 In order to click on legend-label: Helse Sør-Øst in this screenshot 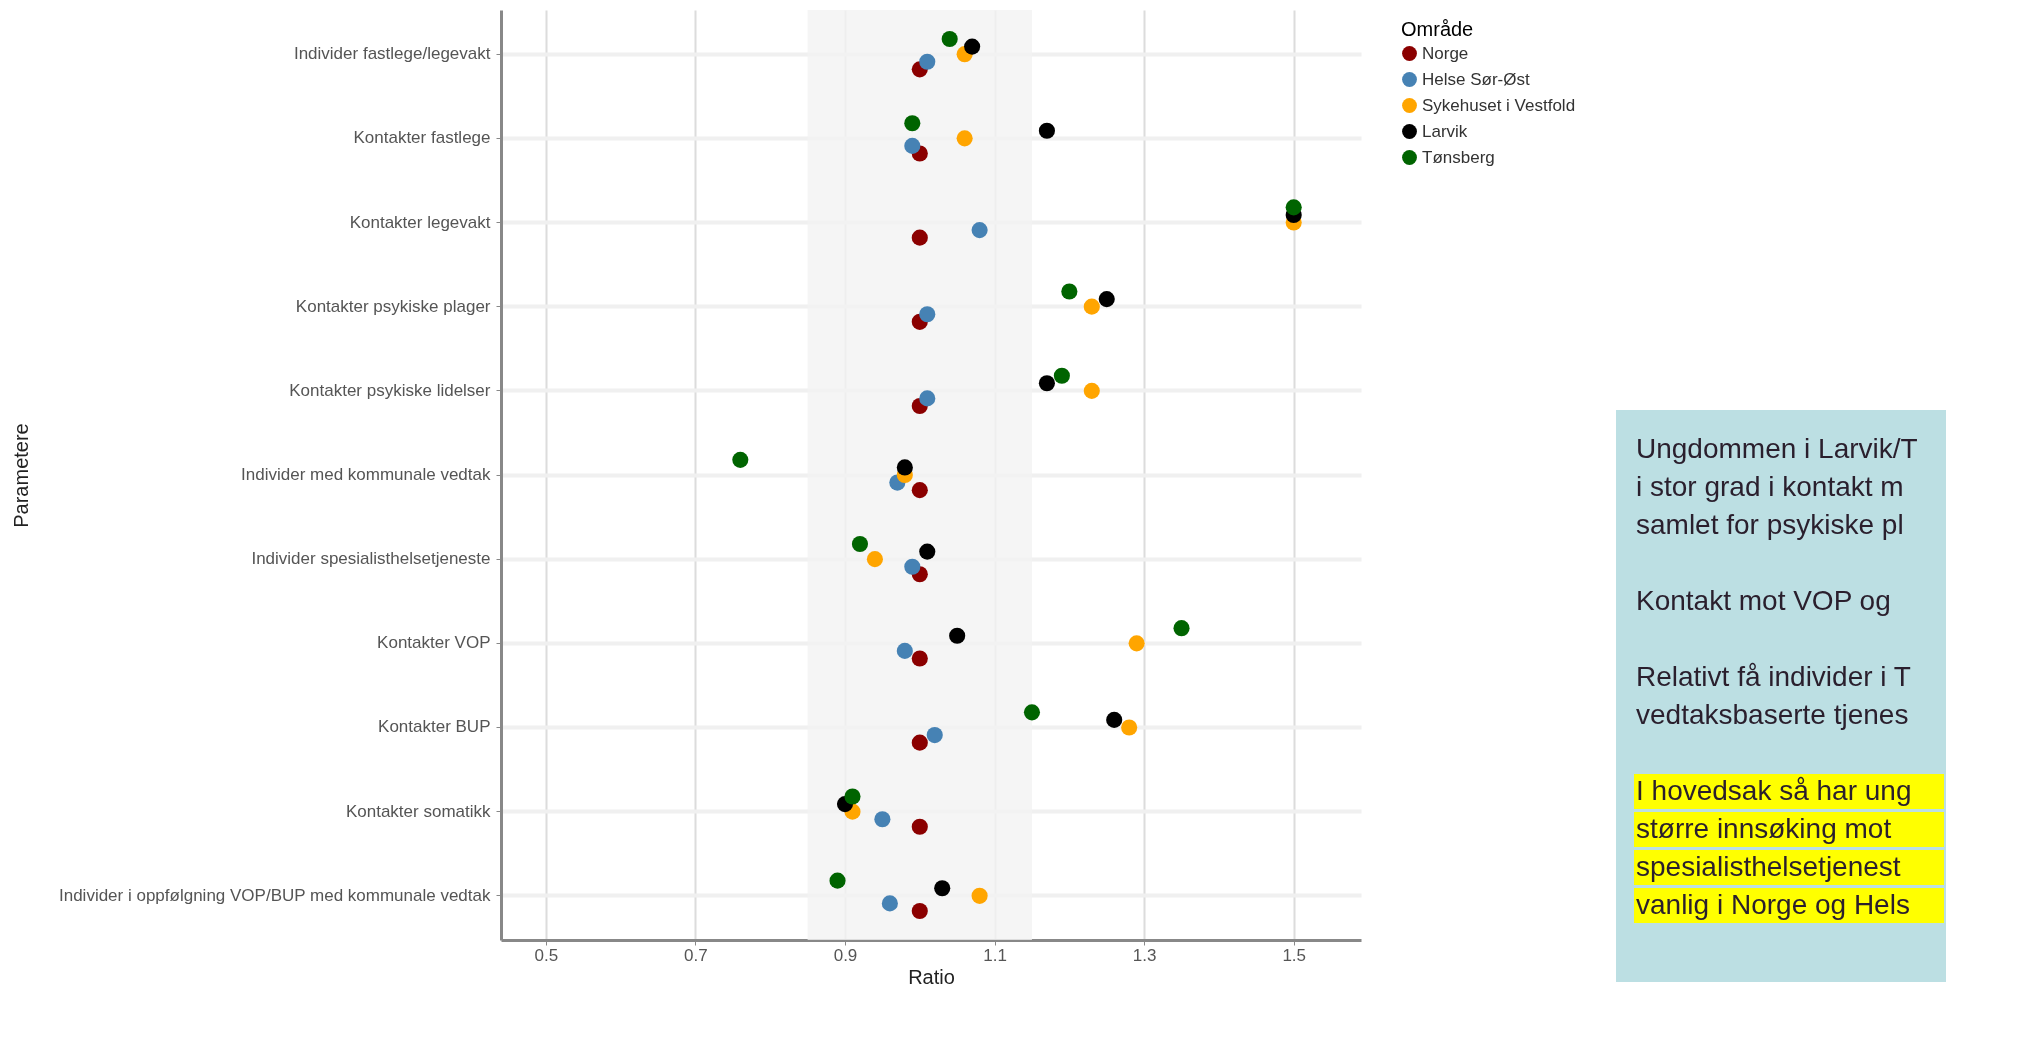, I will do `click(1476, 79)`.